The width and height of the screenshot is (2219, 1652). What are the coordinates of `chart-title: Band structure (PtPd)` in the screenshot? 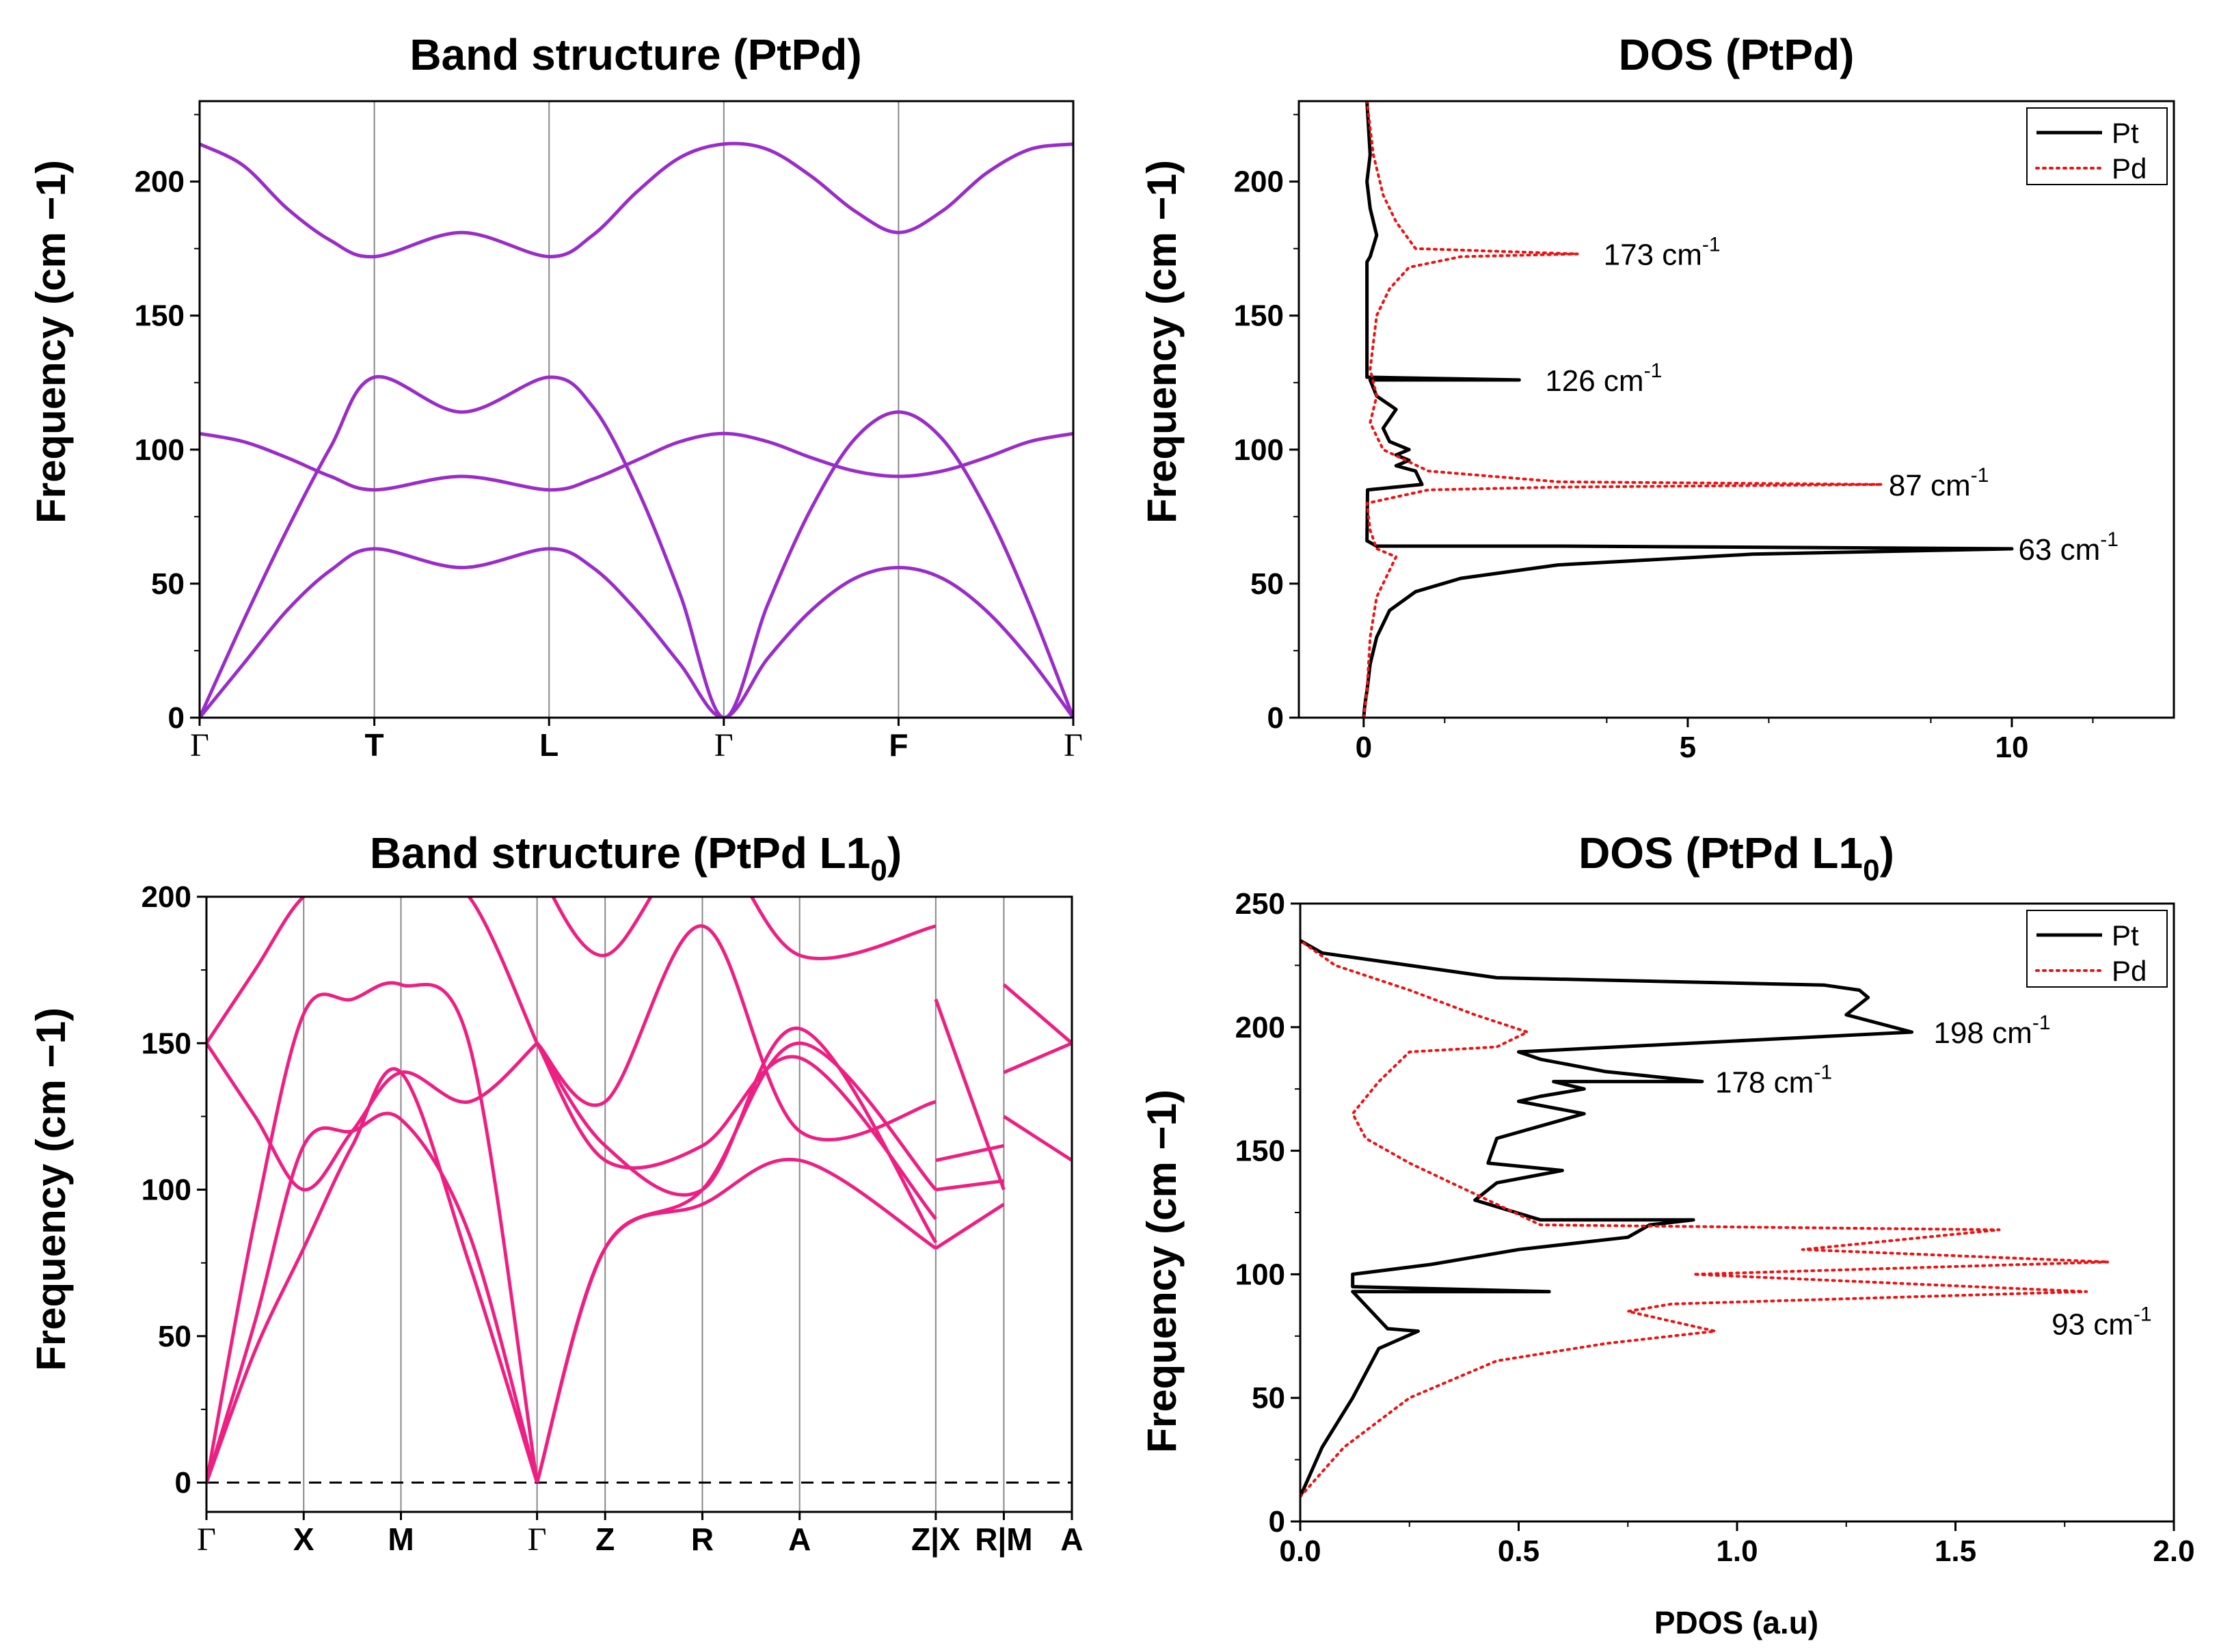 It's located at (635, 54).